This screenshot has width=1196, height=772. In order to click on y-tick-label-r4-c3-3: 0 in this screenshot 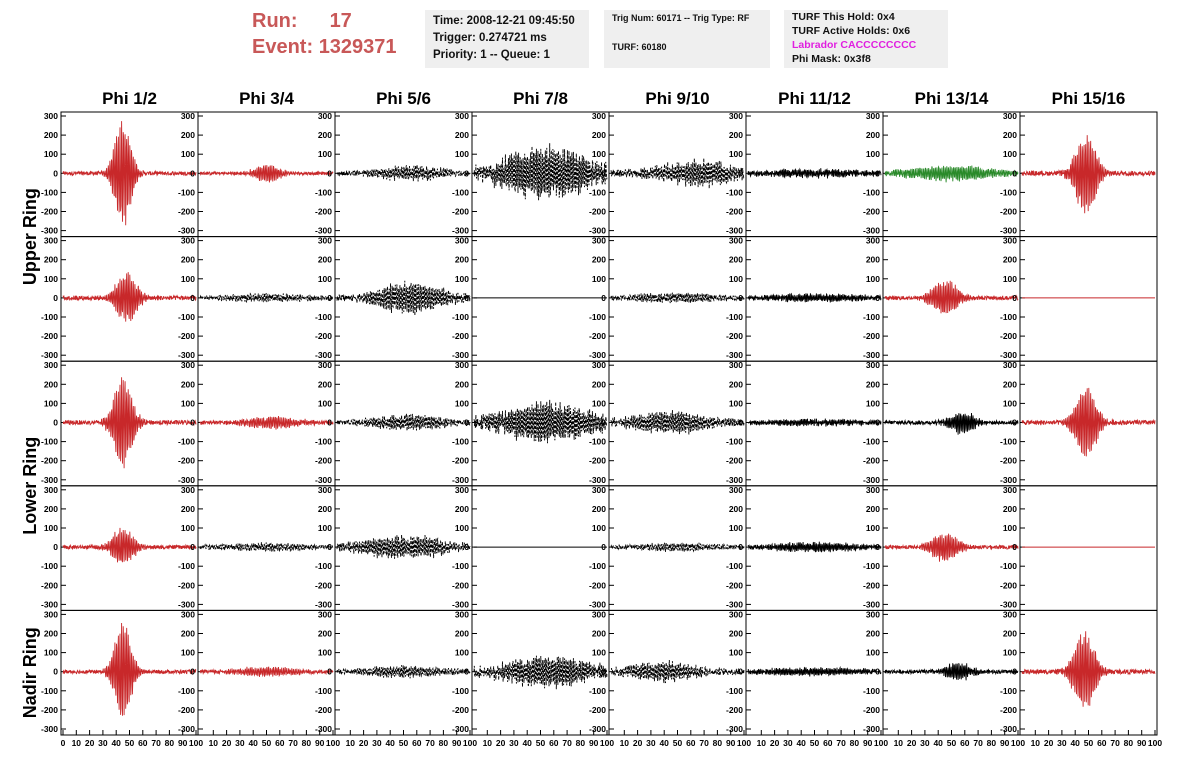, I will do `click(466, 672)`.